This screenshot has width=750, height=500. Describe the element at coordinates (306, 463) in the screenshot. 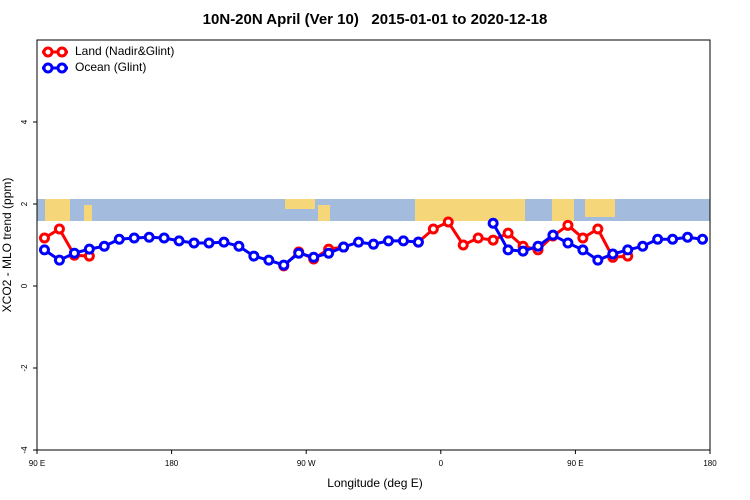

I see `x-tick-label: 90 W` at that location.